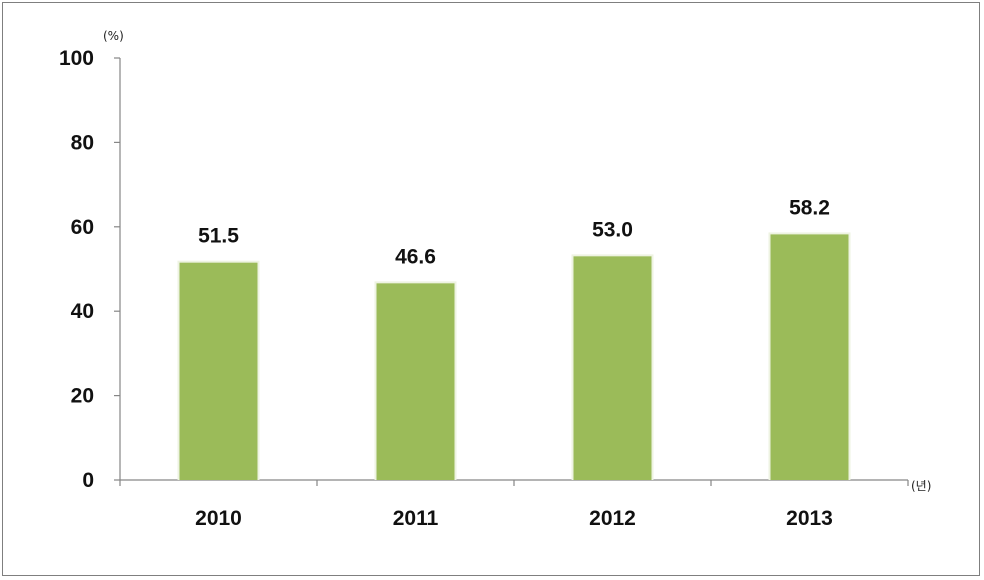 The image size is (984, 580). What do you see at coordinates (415, 256) in the screenshot?
I see `data-label-2011: 46.6` at bounding box center [415, 256].